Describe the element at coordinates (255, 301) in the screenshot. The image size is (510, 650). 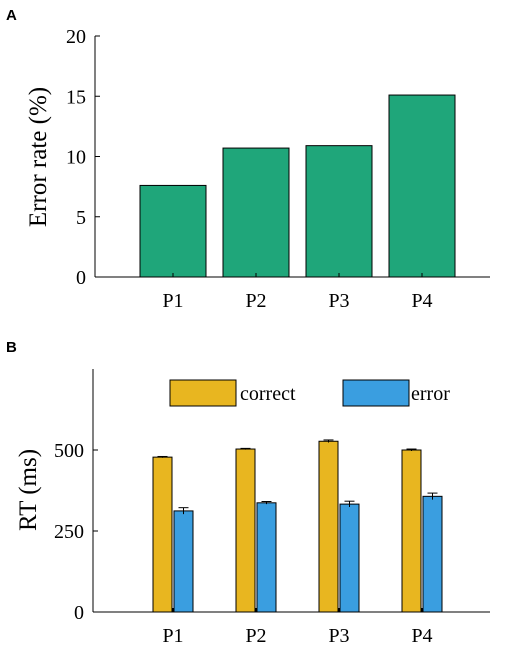
I see `panel-a-x-tick-label: P2` at that location.